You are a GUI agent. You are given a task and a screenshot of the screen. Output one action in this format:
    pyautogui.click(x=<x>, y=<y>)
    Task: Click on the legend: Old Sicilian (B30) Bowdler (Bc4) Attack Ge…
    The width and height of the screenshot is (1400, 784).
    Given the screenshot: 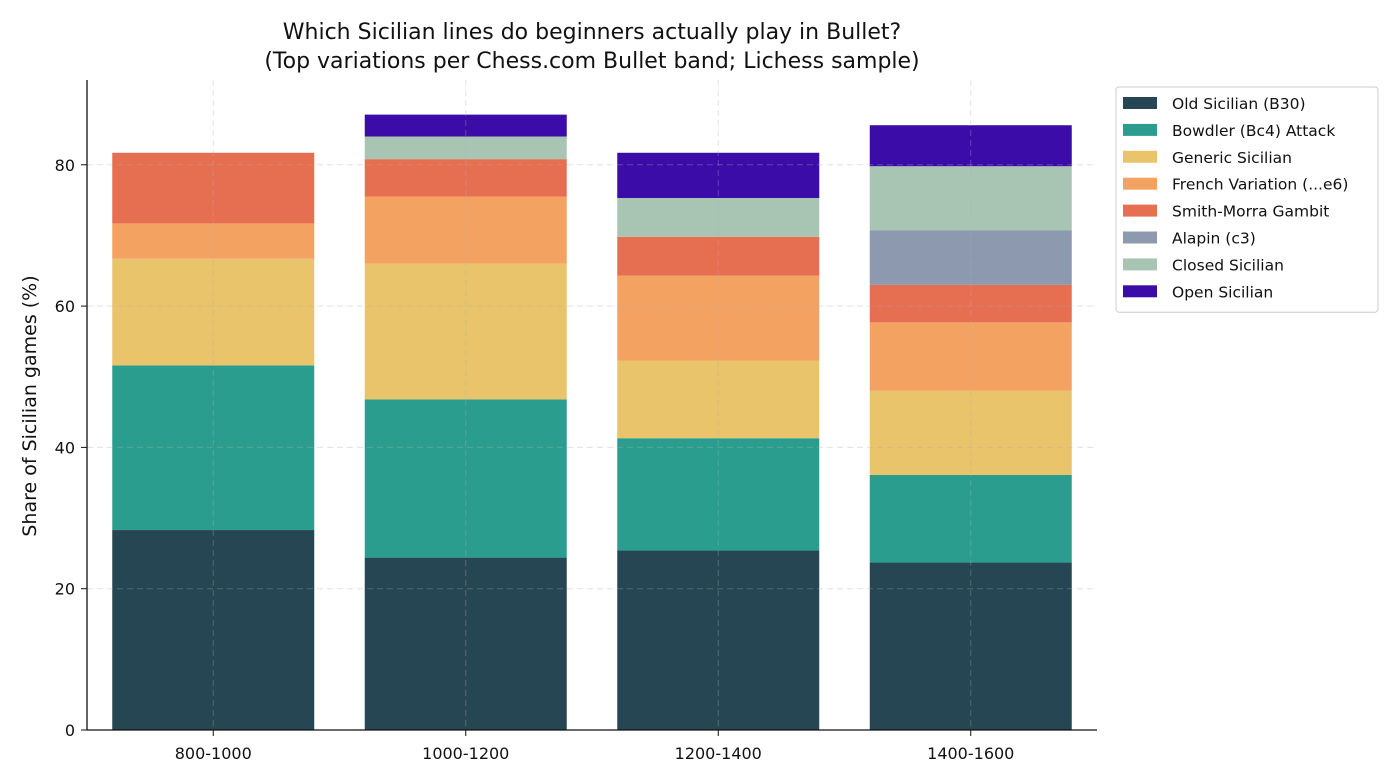 What is the action you would take?
    pyautogui.click(x=1247, y=199)
    